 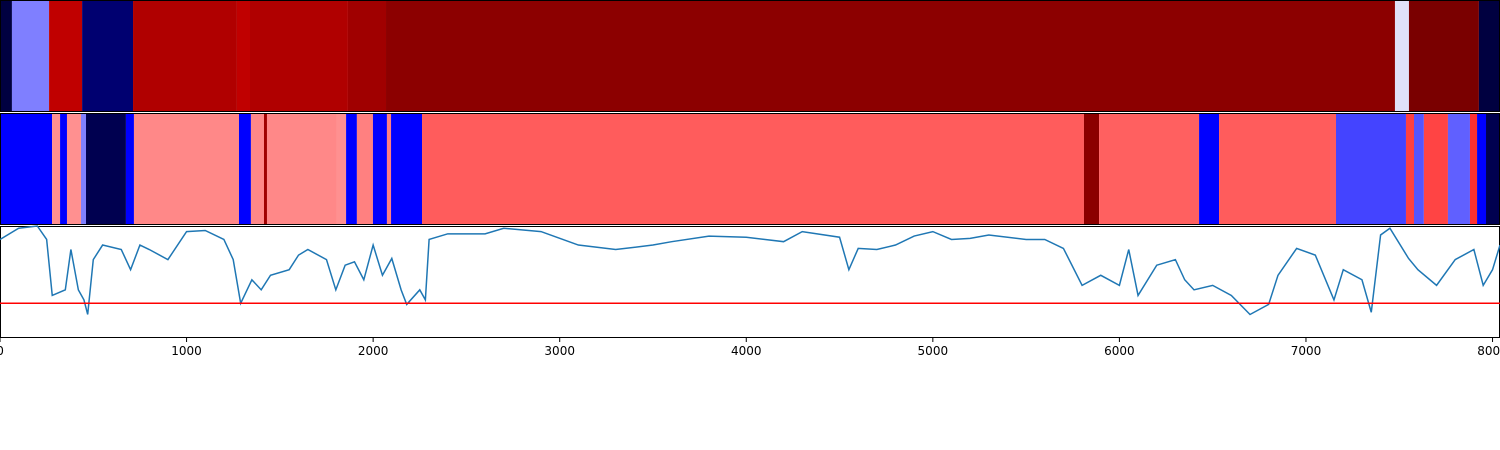 I want to click on x-tick-label: 3000, so click(x=559, y=351).